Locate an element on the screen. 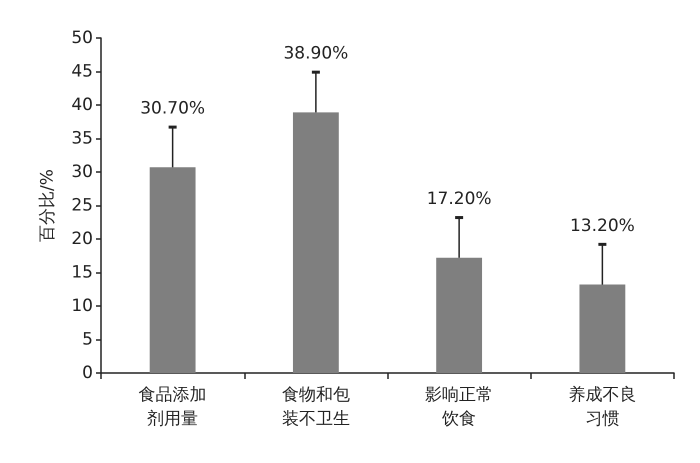  y-tick-label: 35 is located at coordinates (82, 138).